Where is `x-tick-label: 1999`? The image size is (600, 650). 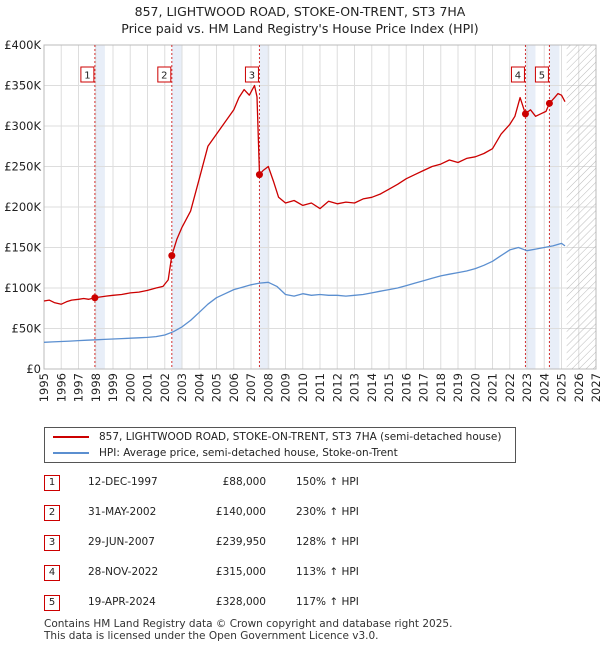 x-tick-label: 1999 is located at coordinates (113, 387).